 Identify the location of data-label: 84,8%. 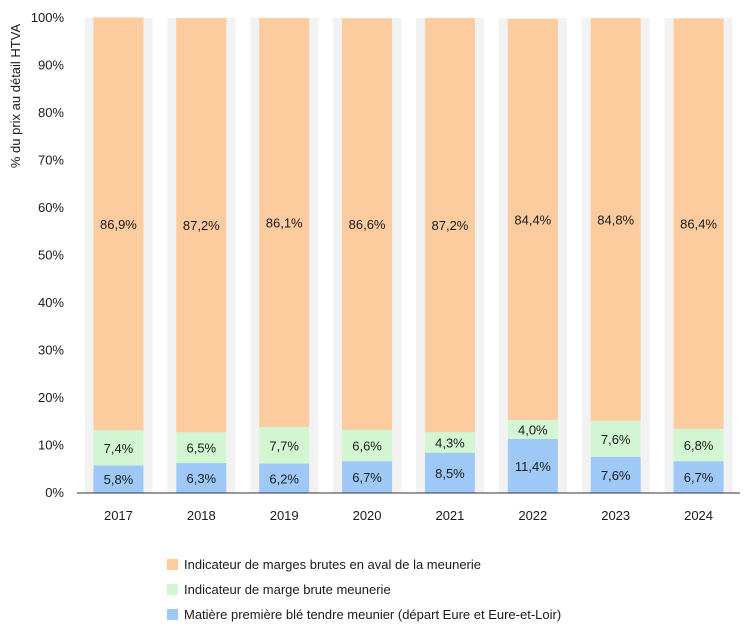
(615, 219).